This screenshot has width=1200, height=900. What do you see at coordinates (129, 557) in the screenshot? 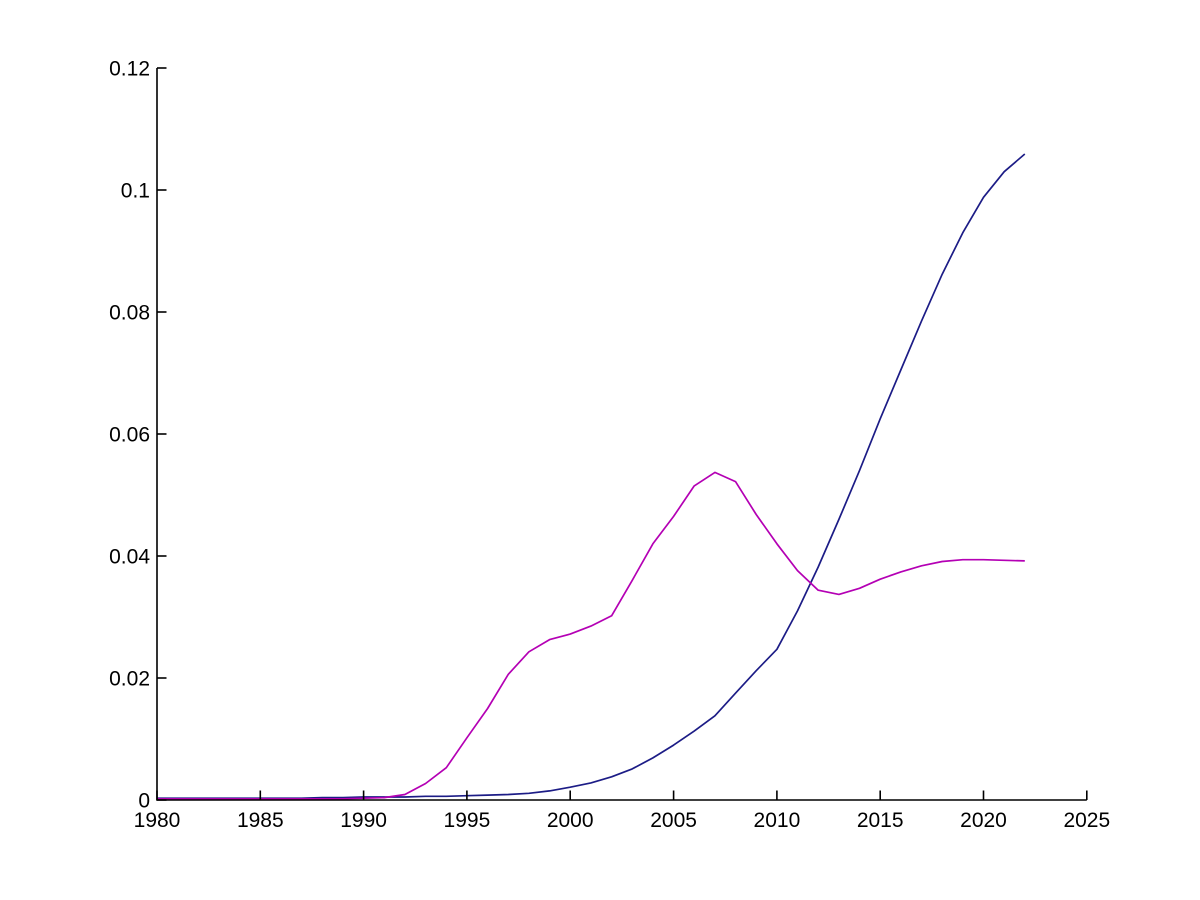
I see `svg-text: 0.04` at bounding box center [129, 557].